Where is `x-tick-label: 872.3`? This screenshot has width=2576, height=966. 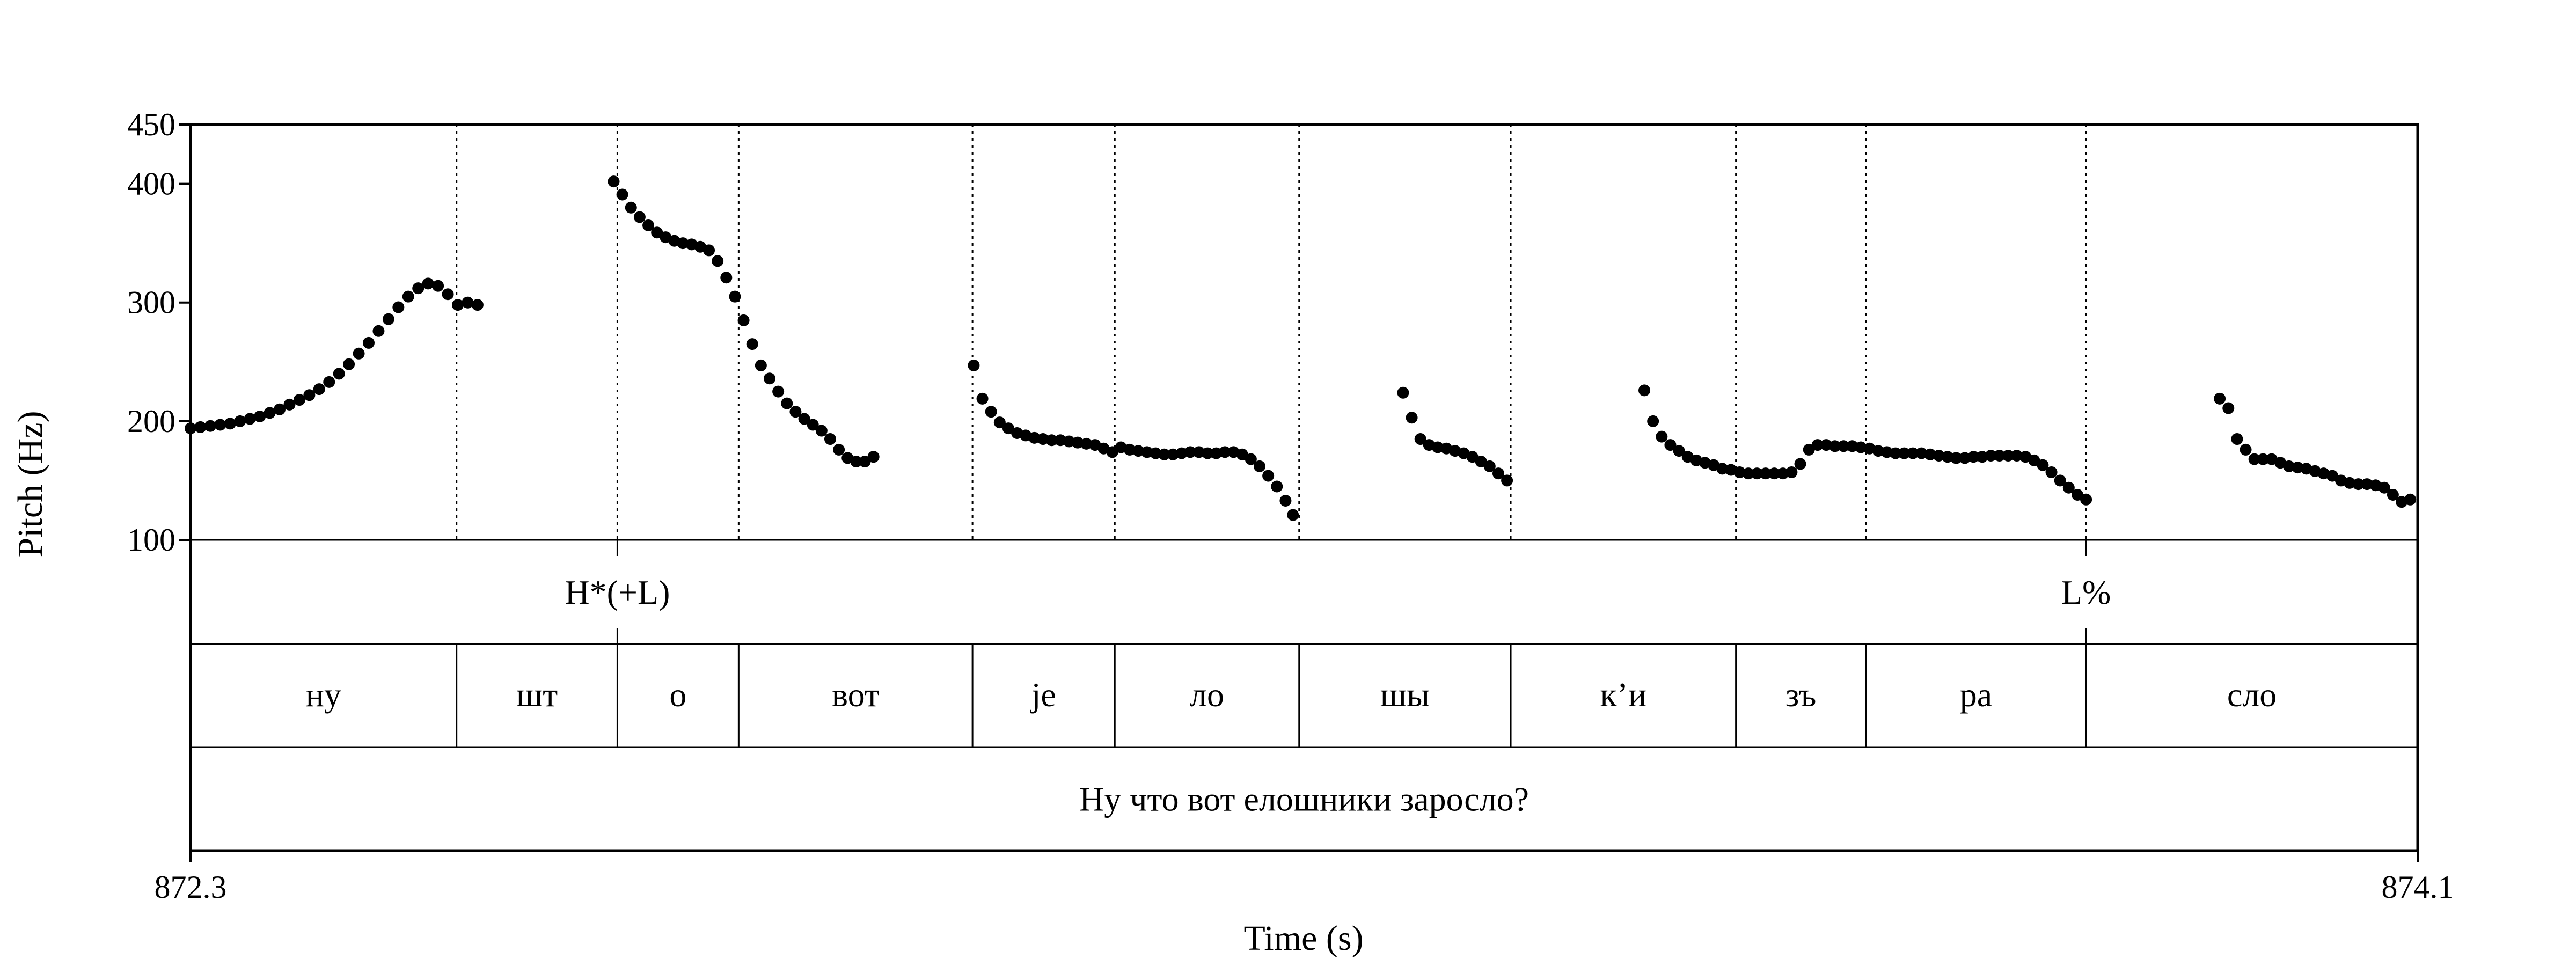 x-tick-label: 872.3 is located at coordinates (191, 887).